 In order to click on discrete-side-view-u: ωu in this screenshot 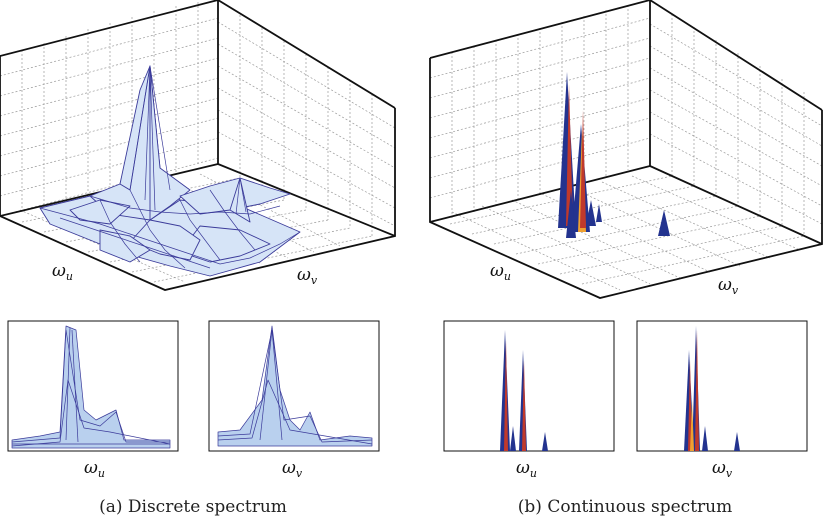, I will do `click(93, 400)`.